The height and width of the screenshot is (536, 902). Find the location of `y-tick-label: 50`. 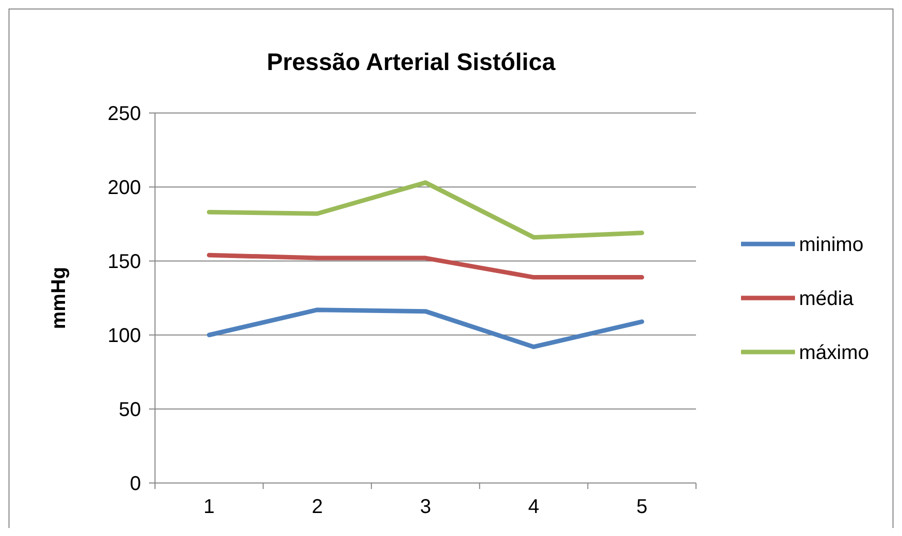

y-tick-label: 50 is located at coordinates (129, 410).